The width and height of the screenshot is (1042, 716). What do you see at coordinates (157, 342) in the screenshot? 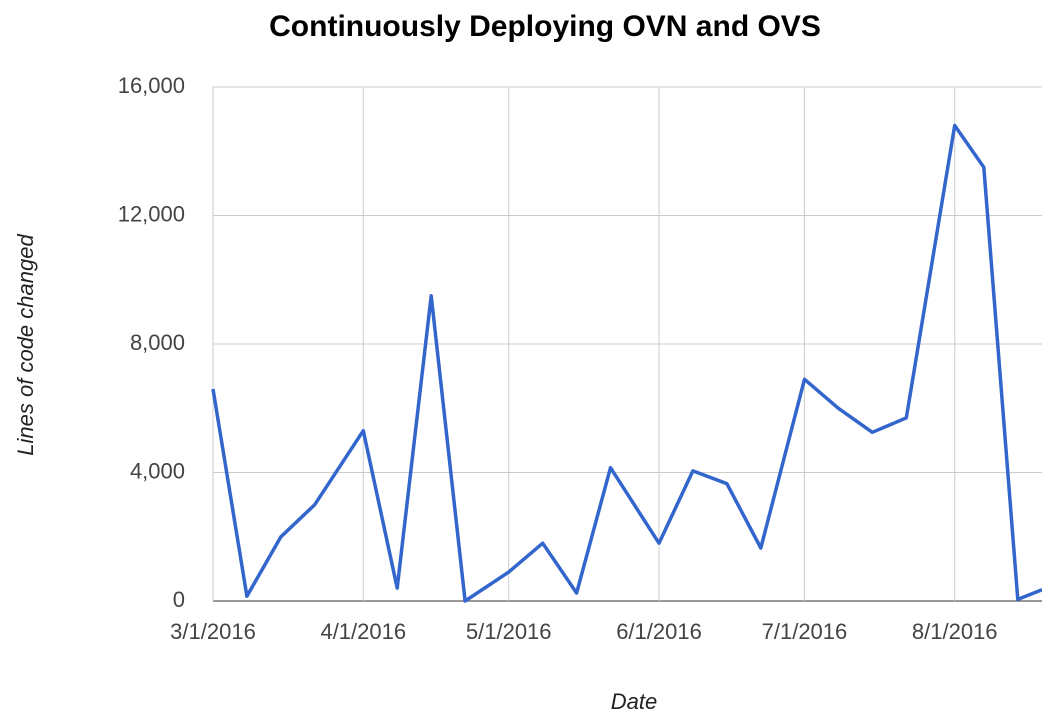
I see `y-tick-label: 8,000` at bounding box center [157, 342].